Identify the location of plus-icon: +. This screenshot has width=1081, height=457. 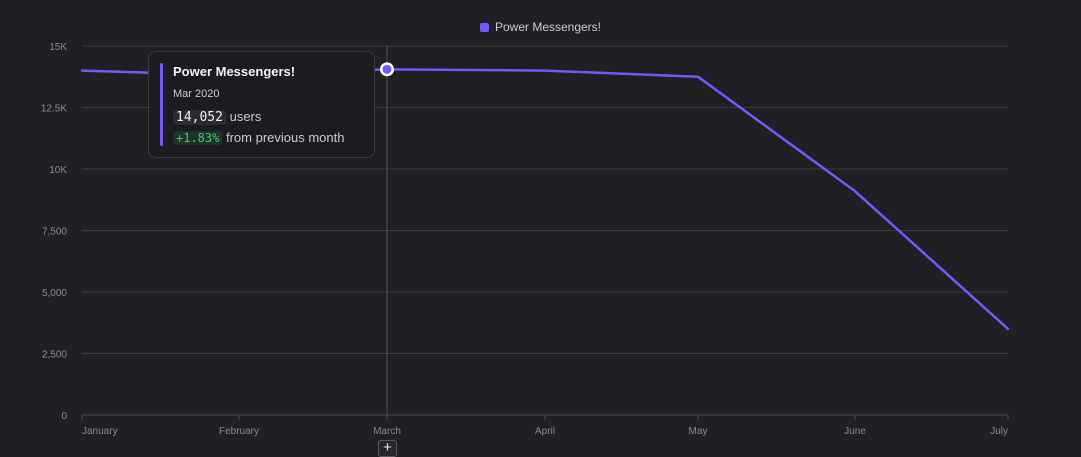
(387, 447).